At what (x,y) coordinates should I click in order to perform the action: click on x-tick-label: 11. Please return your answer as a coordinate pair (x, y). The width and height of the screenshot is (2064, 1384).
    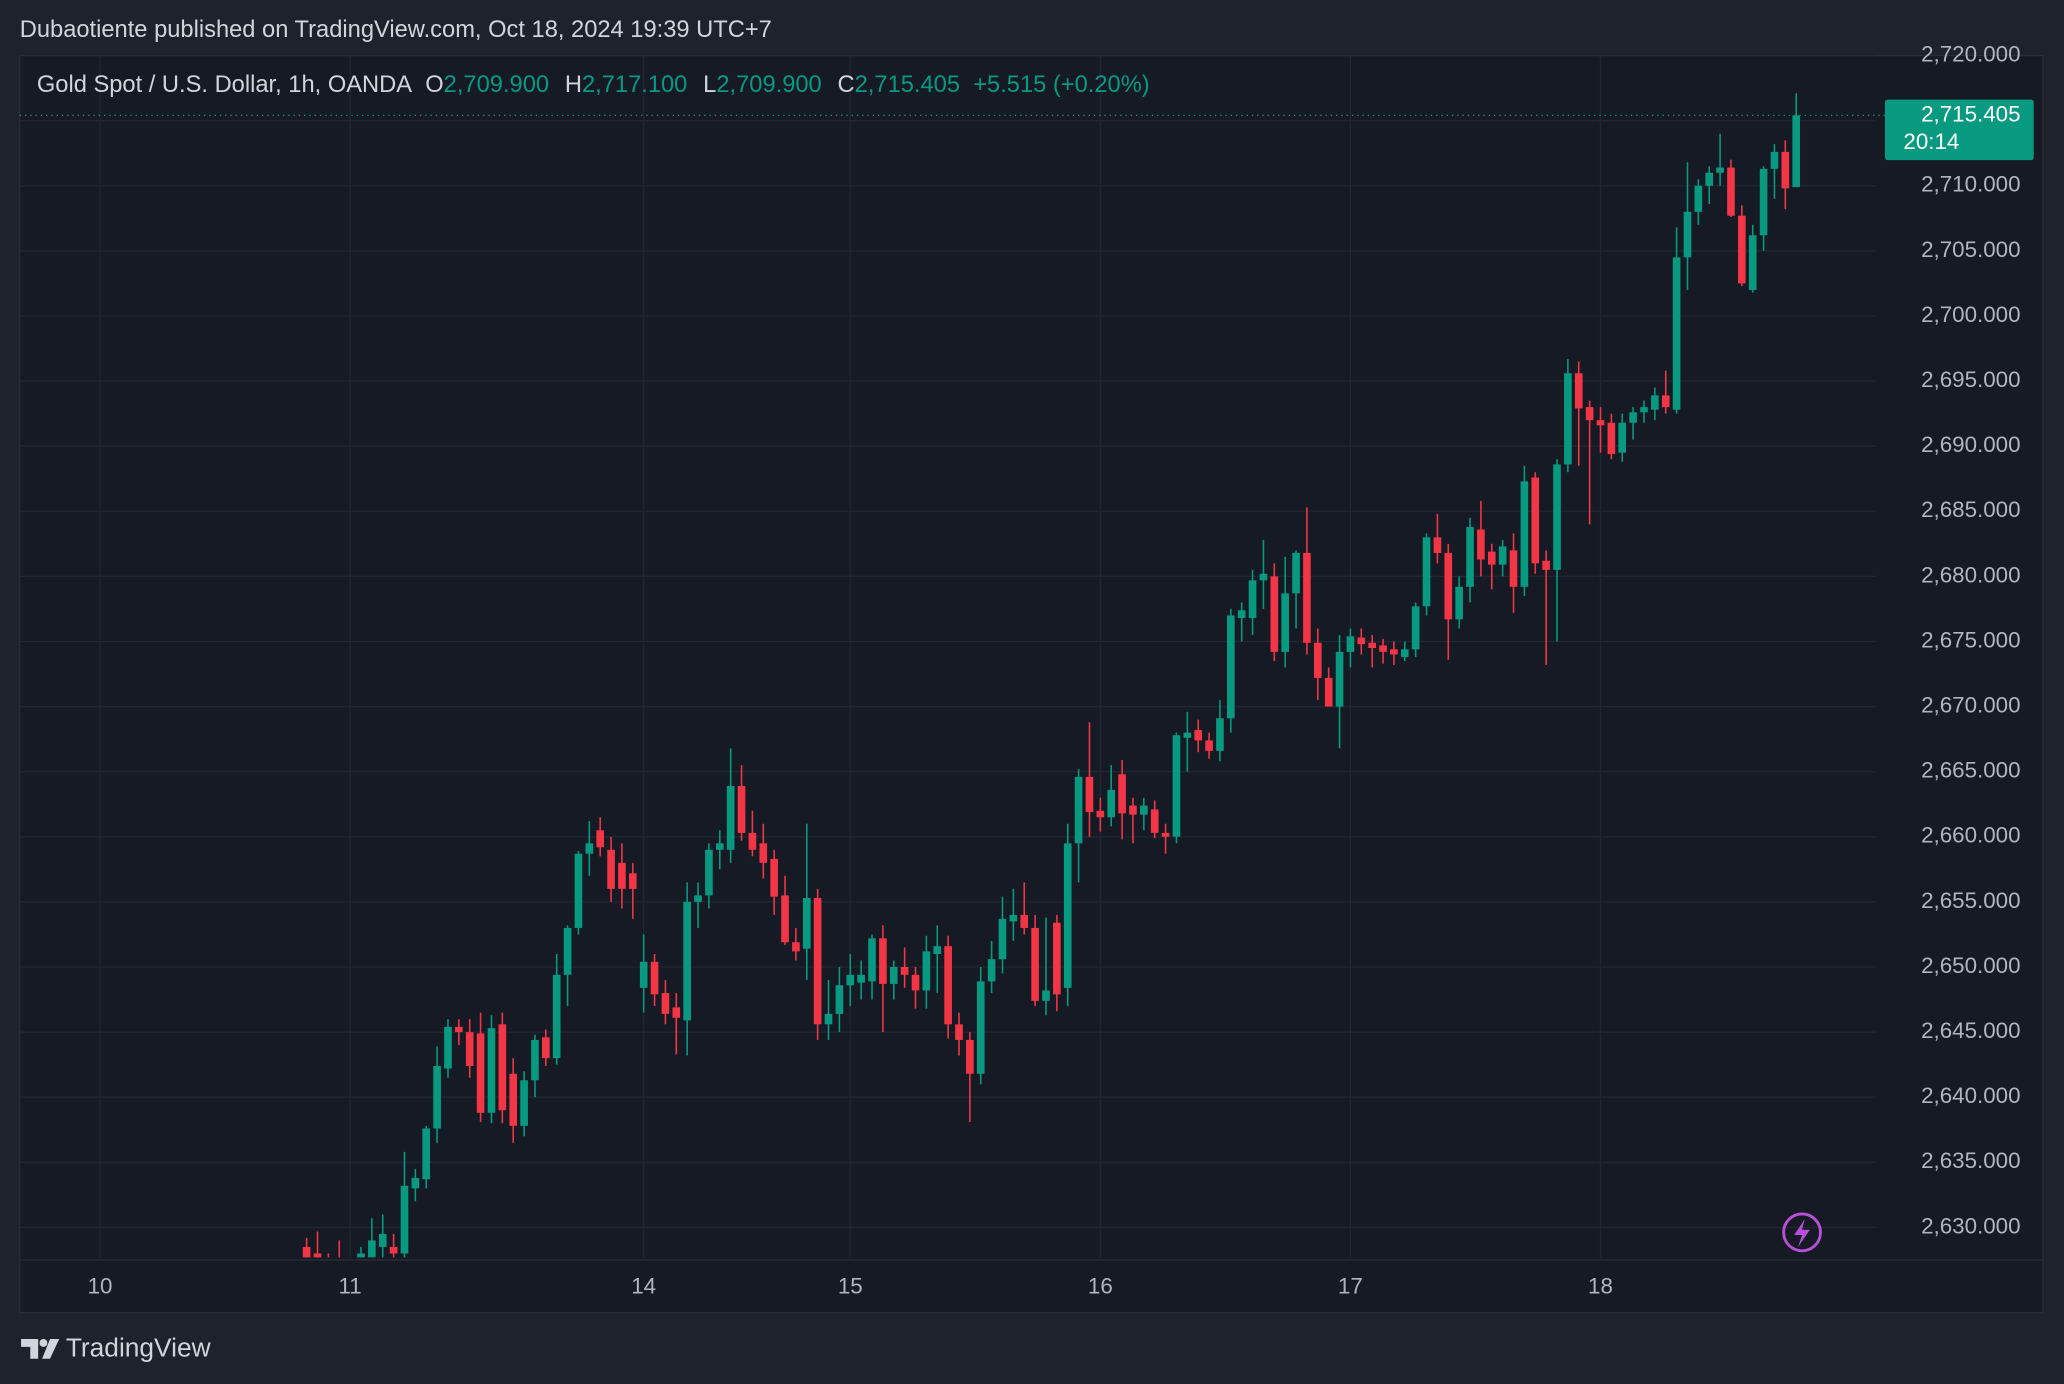
    Looking at the image, I should click on (350, 1286).